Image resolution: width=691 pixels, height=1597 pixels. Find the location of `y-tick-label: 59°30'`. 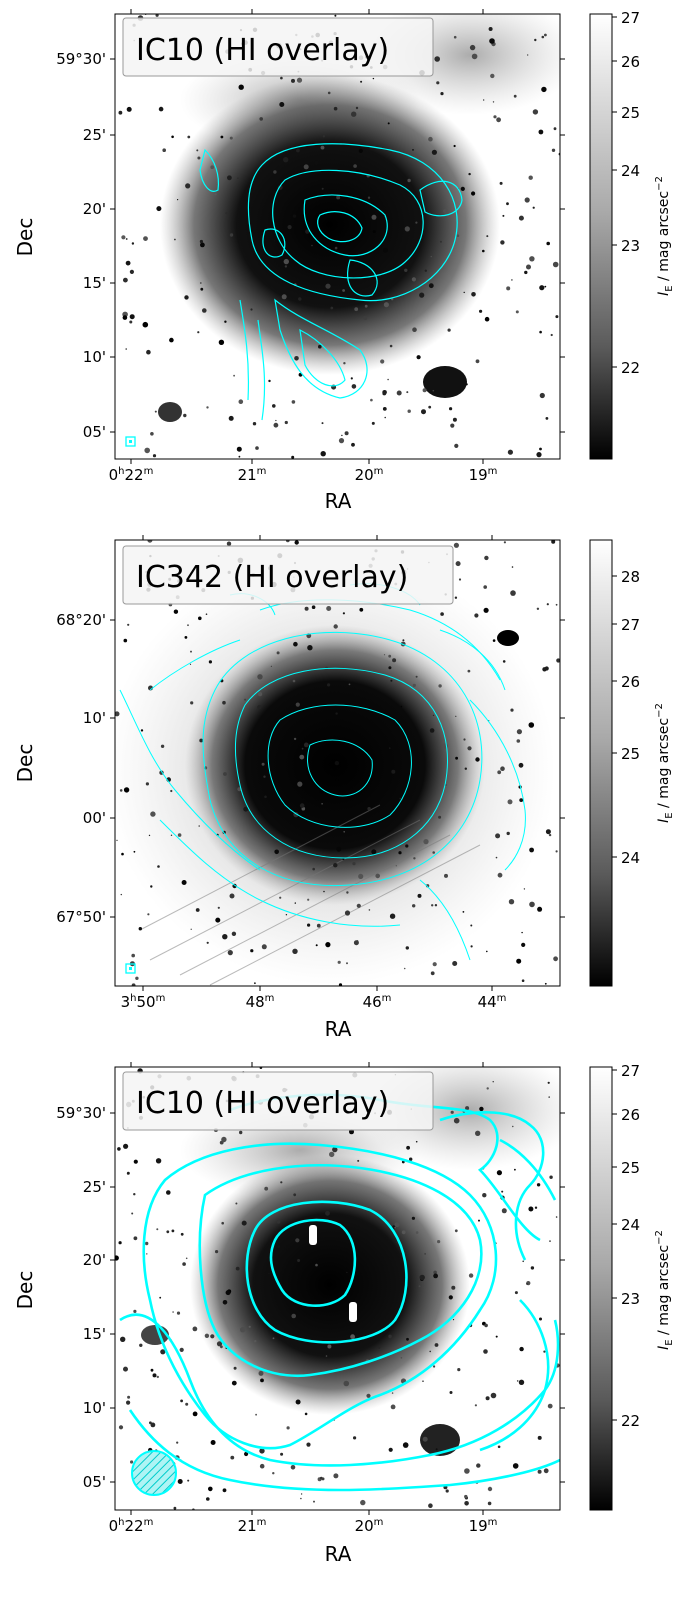

y-tick-label: 59°30' is located at coordinates (81, 59).